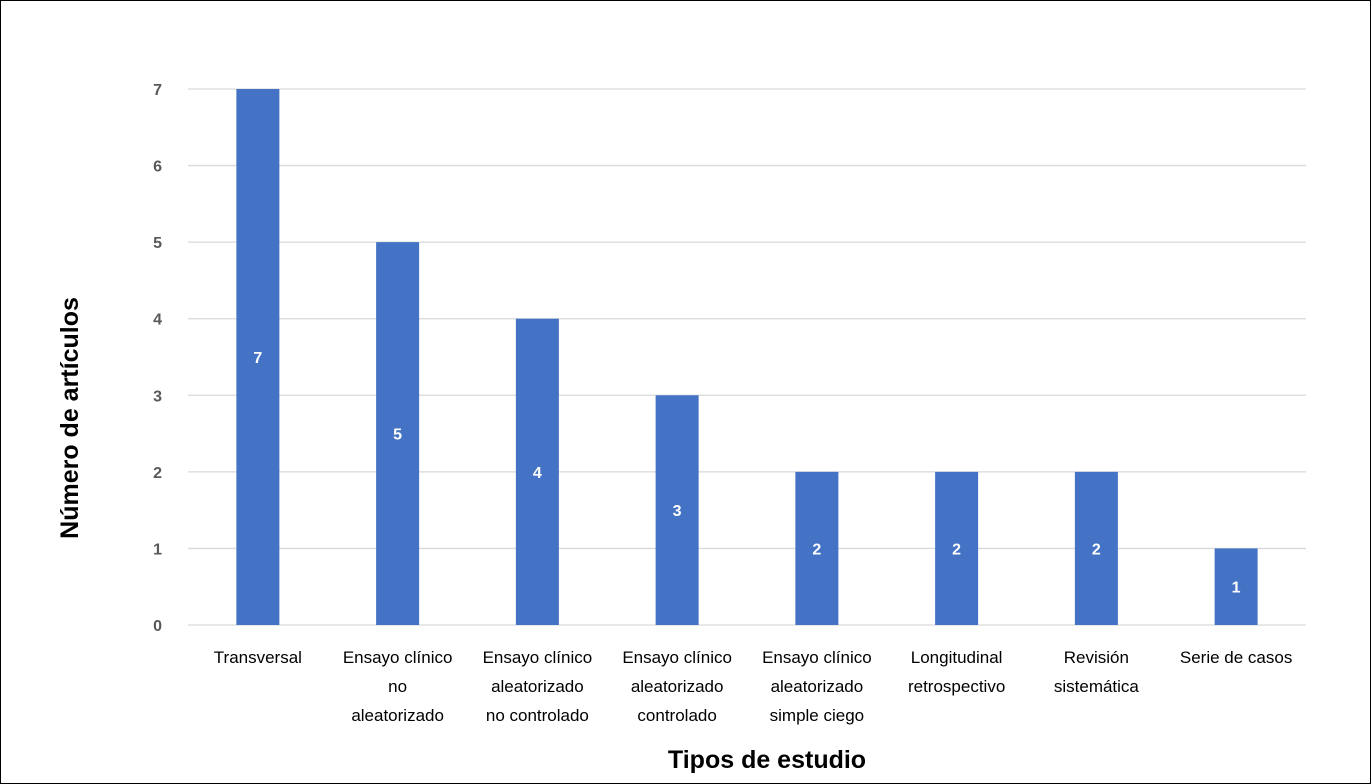 The width and height of the screenshot is (1371, 784). I want to click on data-label-8: 1, so click(1236, 588).